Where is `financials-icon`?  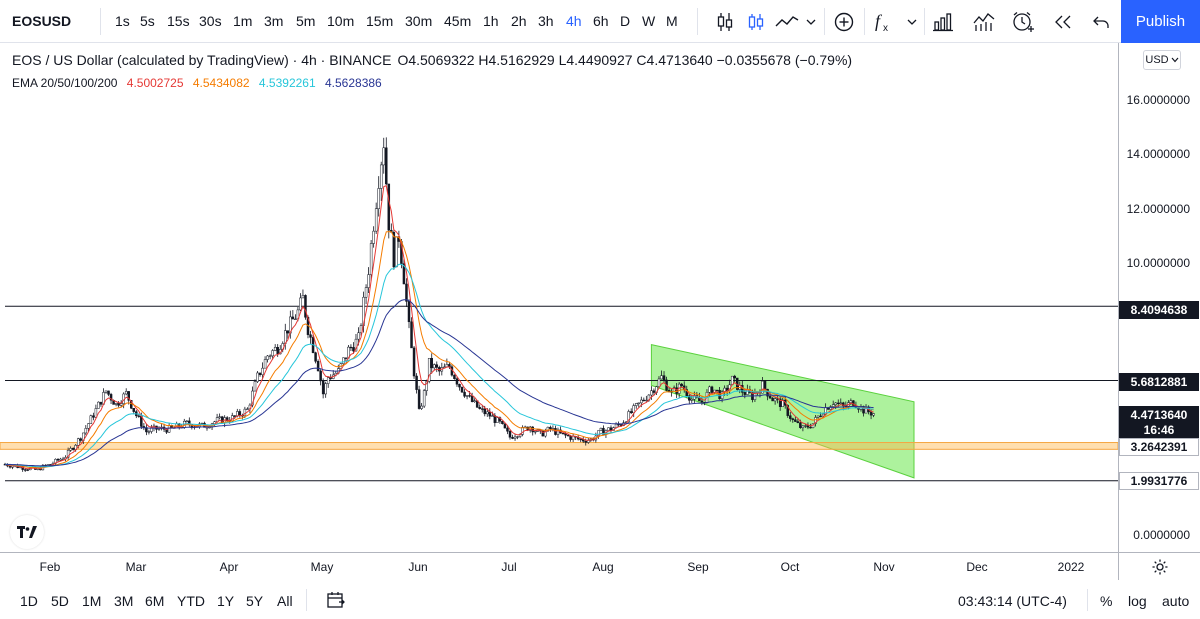
financials-icon is located at coordinates (943, 21).